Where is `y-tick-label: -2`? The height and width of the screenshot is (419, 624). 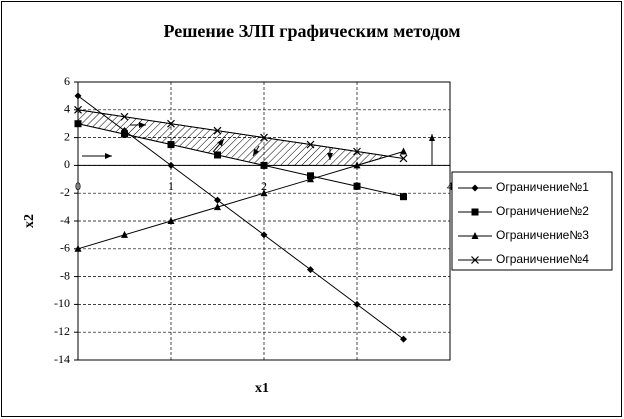
y-tick-label: -2 is located at coordinates (65, 192).